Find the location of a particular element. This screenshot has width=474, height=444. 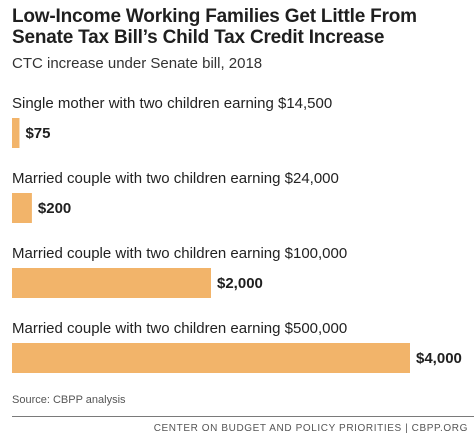

bar-value-label: $200 is located at coordinates (54, 208).